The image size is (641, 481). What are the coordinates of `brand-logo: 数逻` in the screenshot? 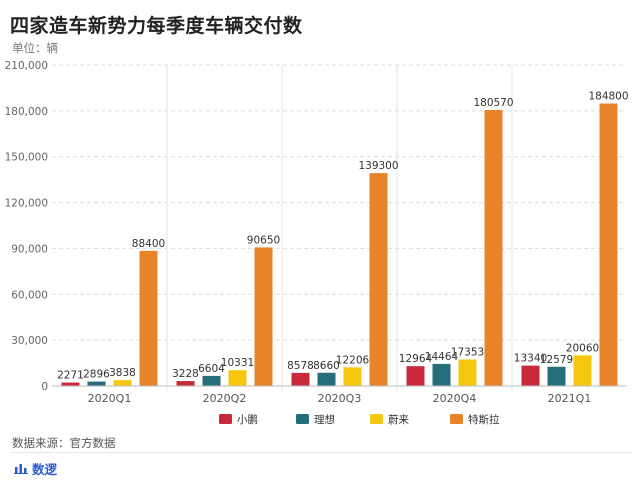 It's located at (36, 468).